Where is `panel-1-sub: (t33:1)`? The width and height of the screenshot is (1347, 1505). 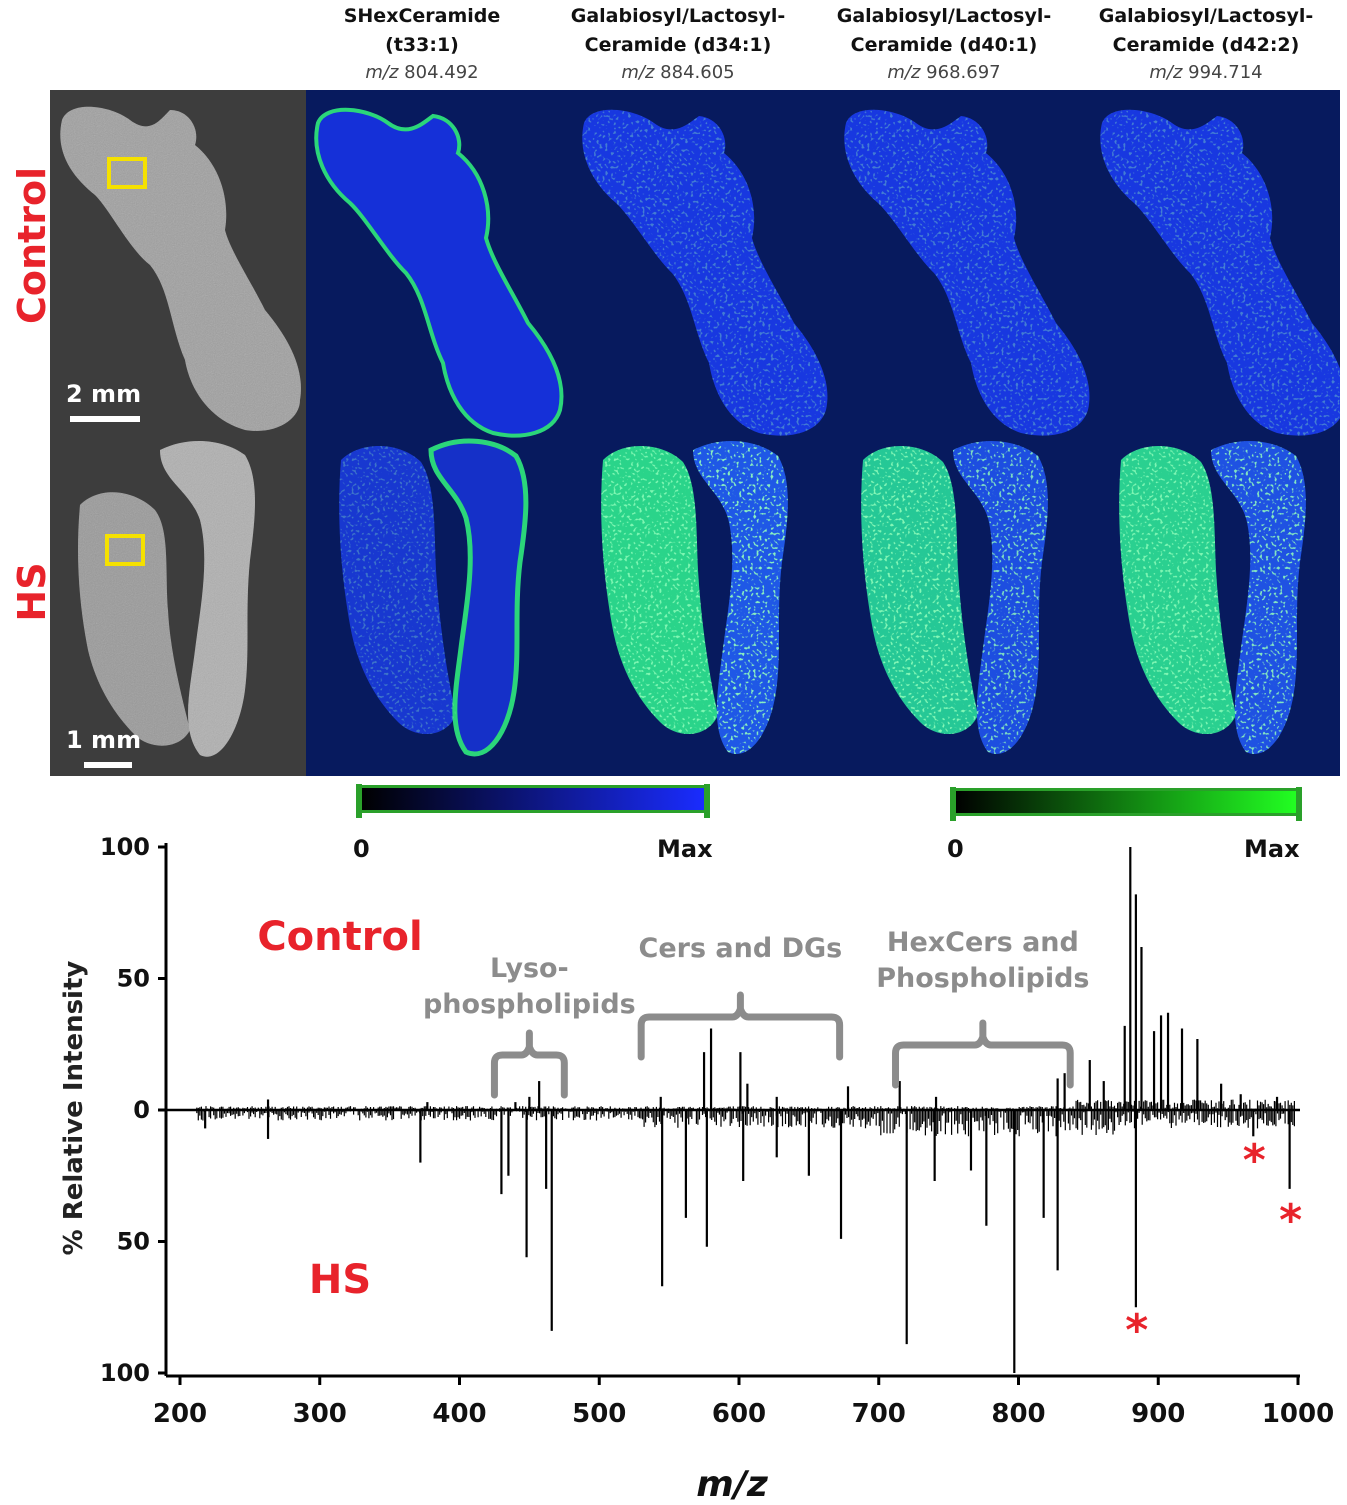 panel-1-sub: (t33:1) is located at coordinates (422, 45).